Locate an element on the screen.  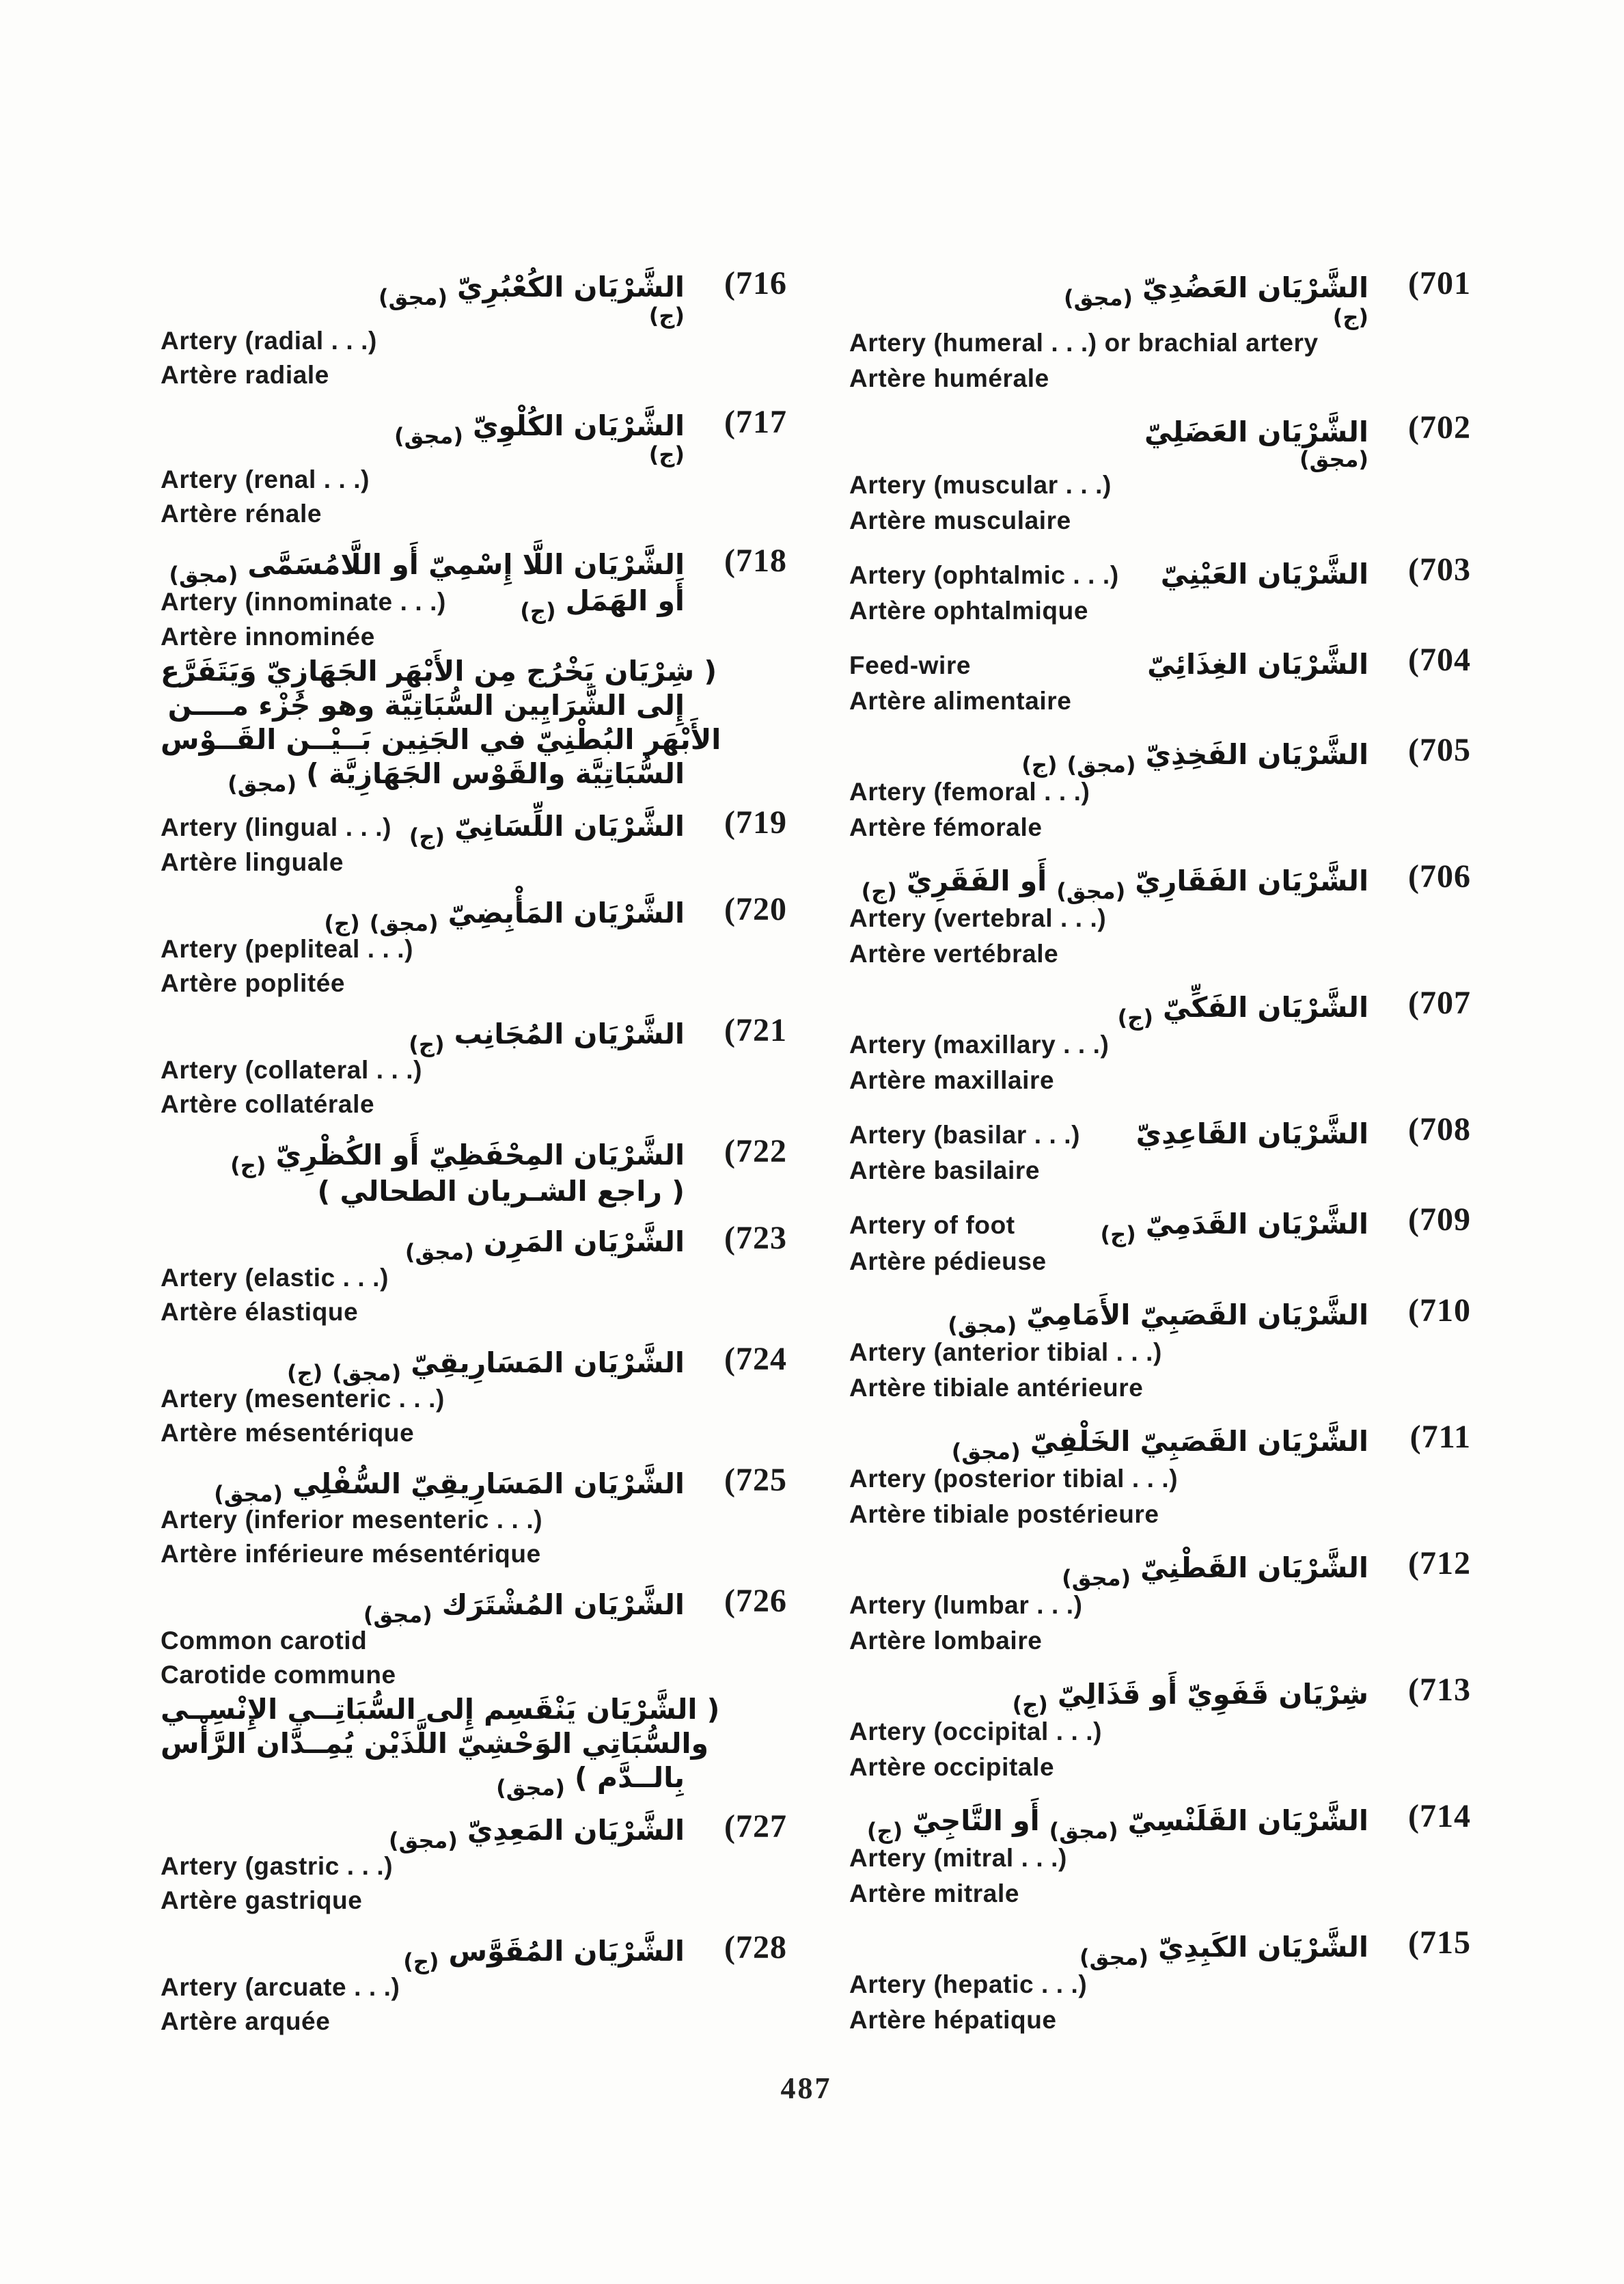
entry-line: الشَّرْيَان المُجَانِب (ج) is located at coordinates (423, 1037).